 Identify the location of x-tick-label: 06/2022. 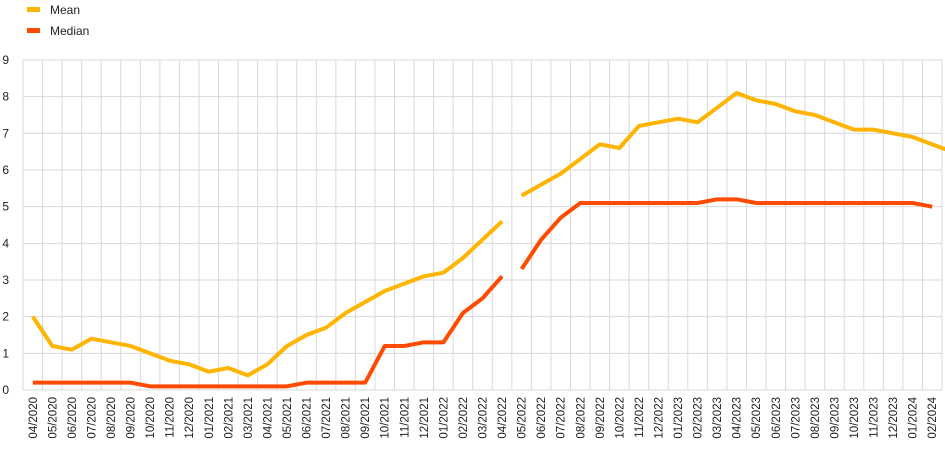
(542, 418).